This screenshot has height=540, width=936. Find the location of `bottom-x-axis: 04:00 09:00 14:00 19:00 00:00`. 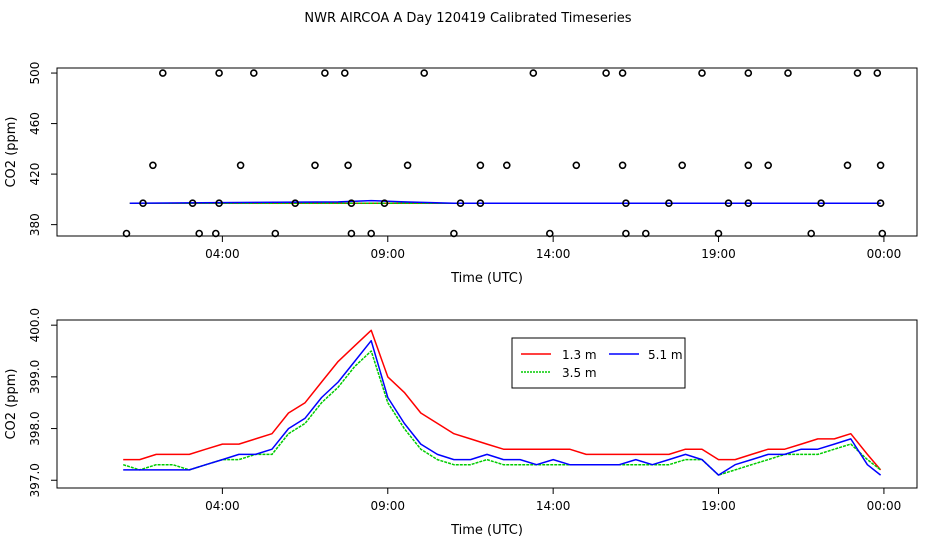

bottom-x-axis: 04:00 09:00 14:00 19:00 00:00 is located at coordinates (553, 500).